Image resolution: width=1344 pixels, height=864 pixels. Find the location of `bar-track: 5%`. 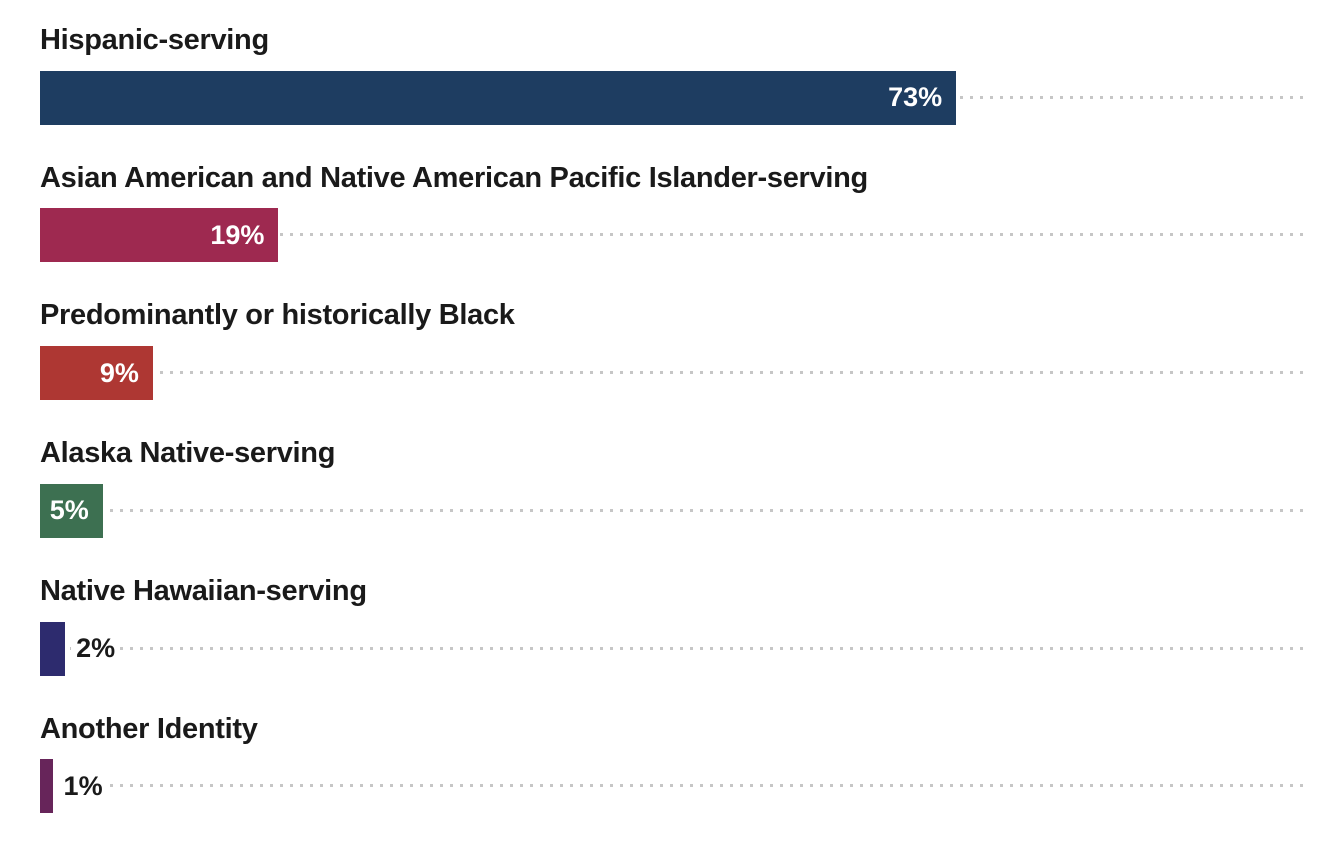

bar-track: 5% is located at coordinates (671, 510).